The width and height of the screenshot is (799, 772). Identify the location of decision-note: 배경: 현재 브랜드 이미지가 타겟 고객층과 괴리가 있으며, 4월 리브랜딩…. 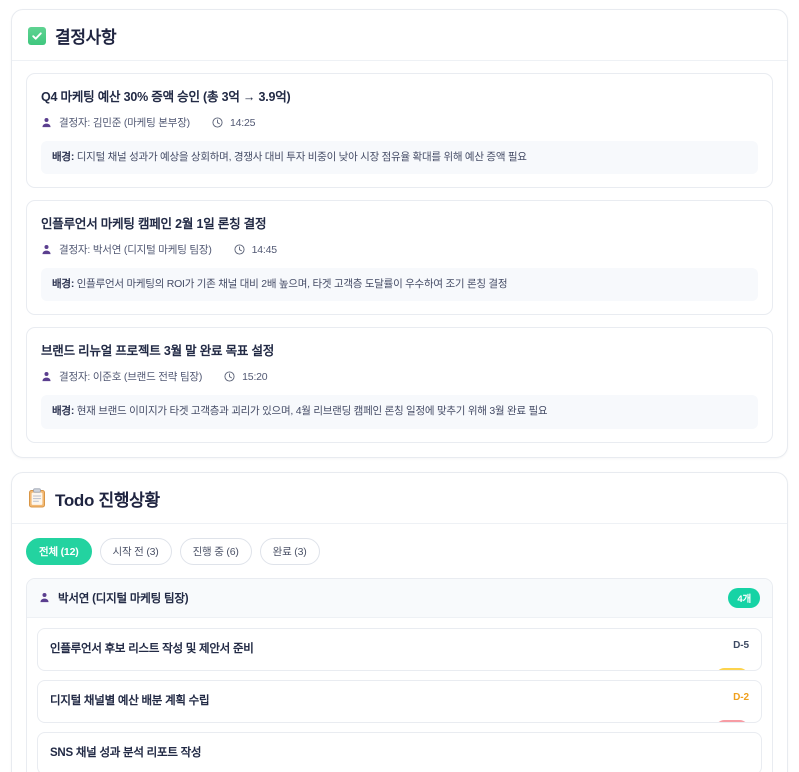
(399, 412).